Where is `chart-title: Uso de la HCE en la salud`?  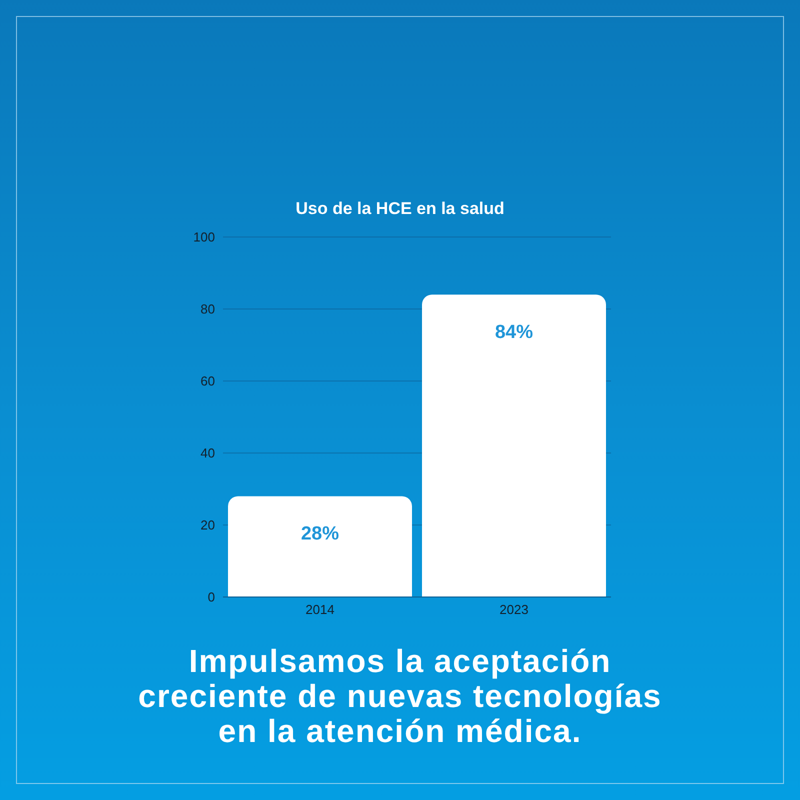
chart-title: Uso de la HCE en la salud is located at coordinates (400, 209).